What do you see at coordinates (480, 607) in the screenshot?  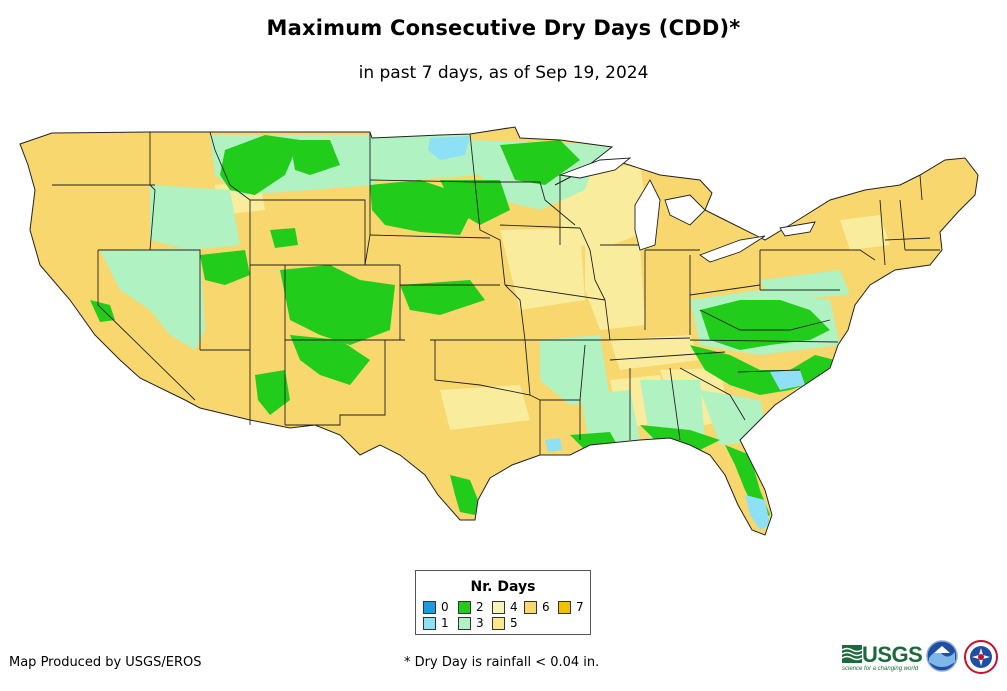 I see `legend-label-2: 2` at bounding box center [480, 607].